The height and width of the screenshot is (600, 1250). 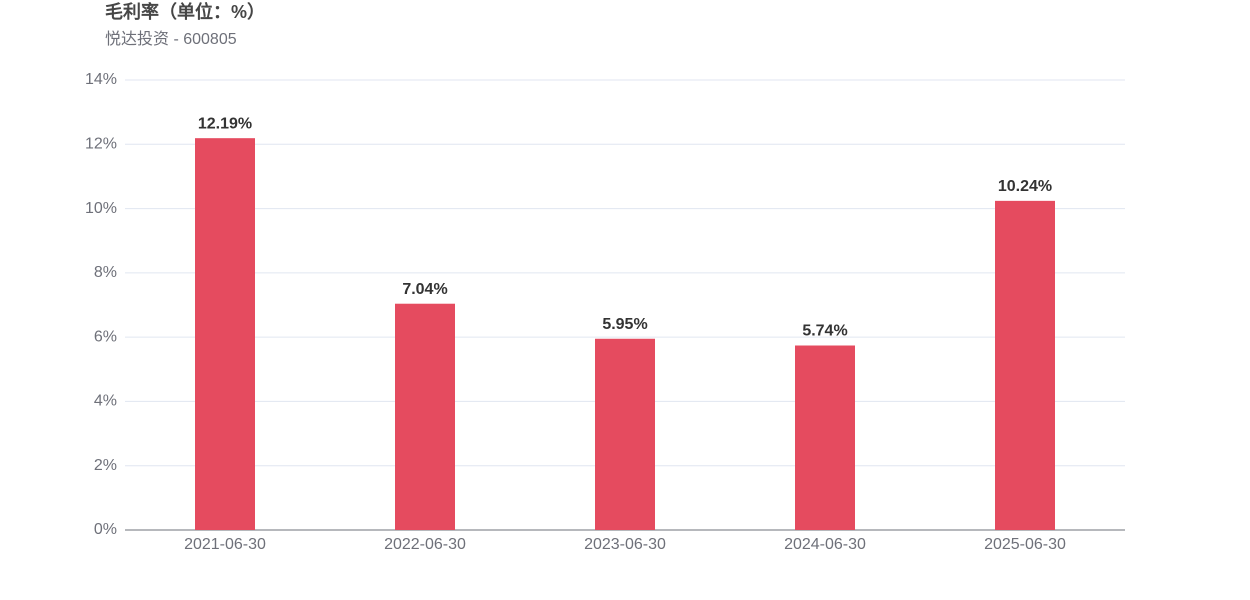 I want to click on y-tick-label: 2%, so click(x=105, y=465).